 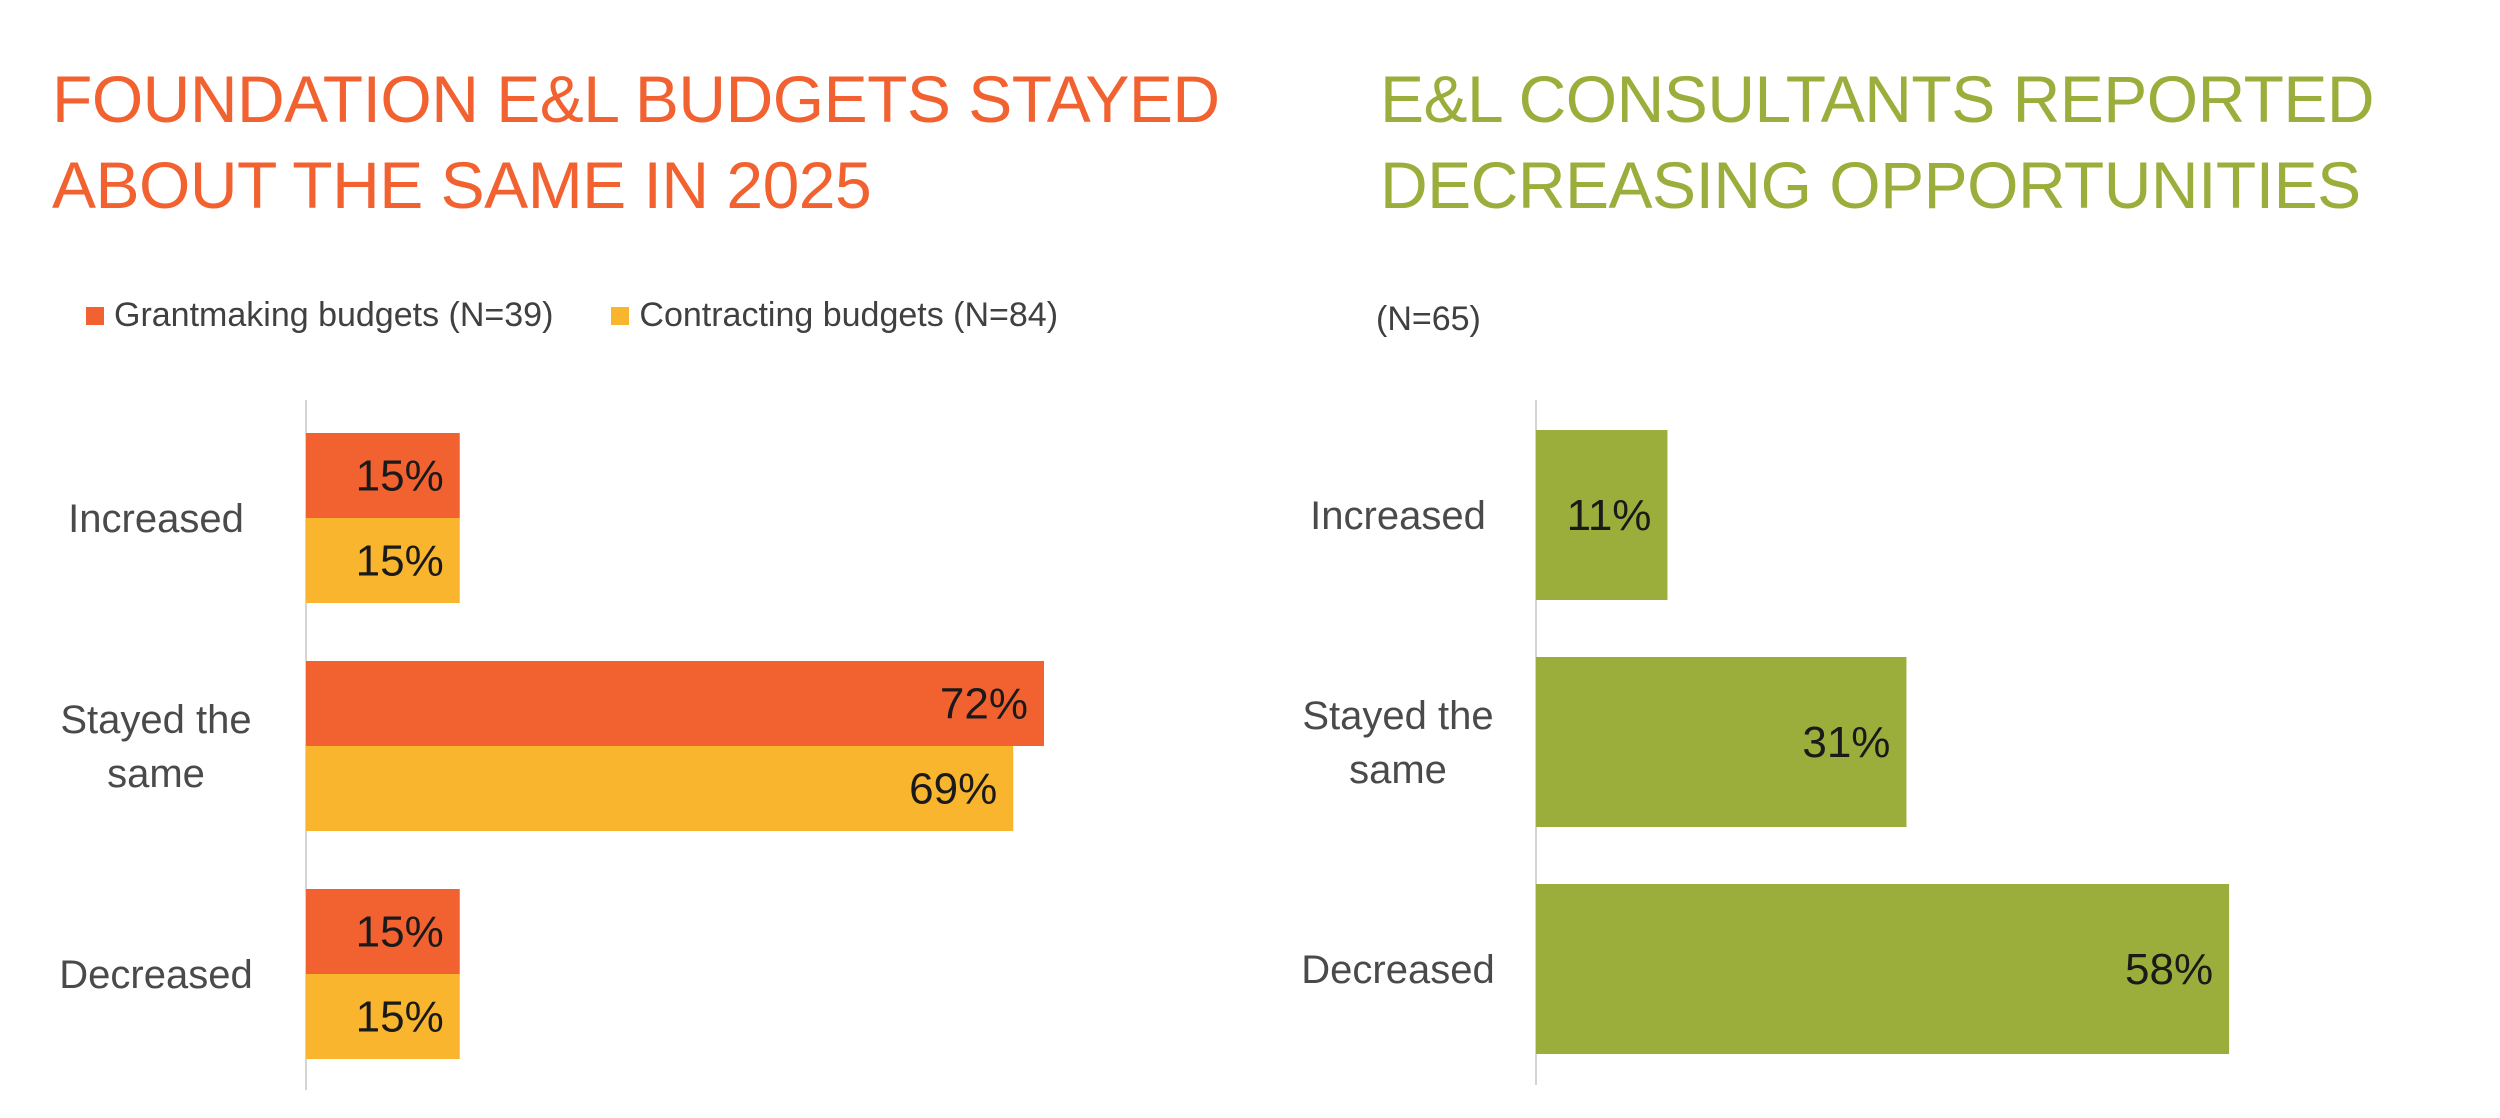 What do you see at coordinates (2169, 969) in the screenshot?
I see `data-label-series-decreased: 58%` at bounding box center [2169, 969].